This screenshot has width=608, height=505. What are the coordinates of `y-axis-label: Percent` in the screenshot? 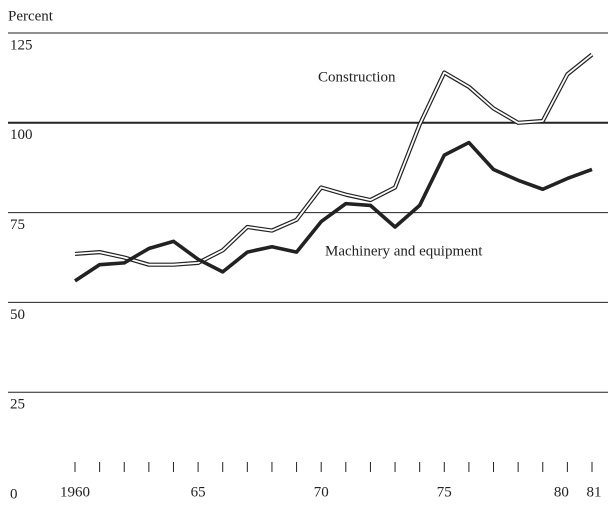 It's located at (31, 16).